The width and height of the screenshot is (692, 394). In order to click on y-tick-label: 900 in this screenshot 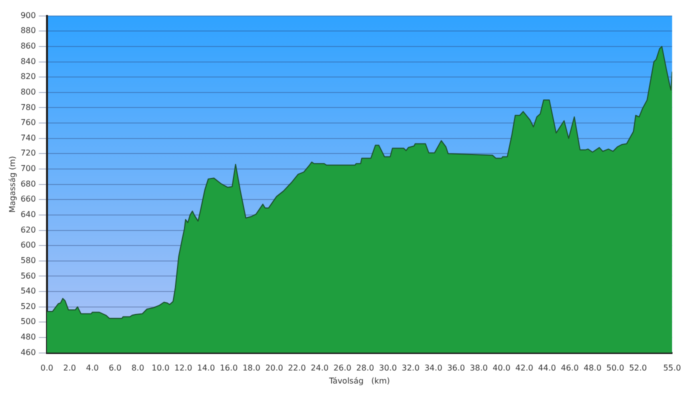, I will do `click(28, 15)`.